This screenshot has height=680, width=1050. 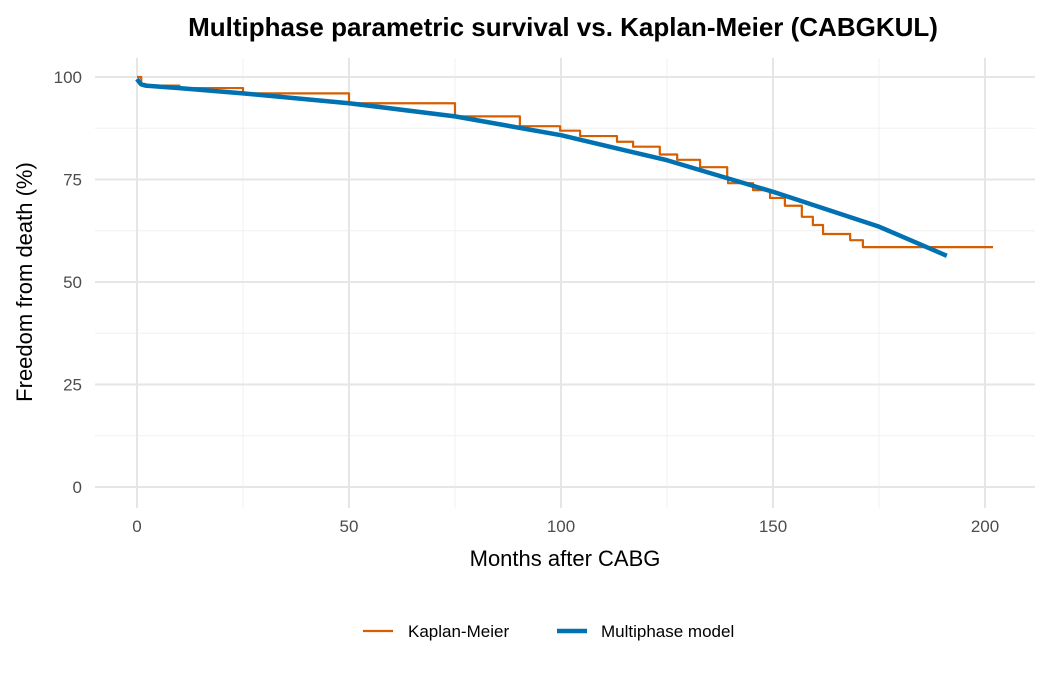 I want to click on y-tick-label: 50, so click(x=72, y=282).